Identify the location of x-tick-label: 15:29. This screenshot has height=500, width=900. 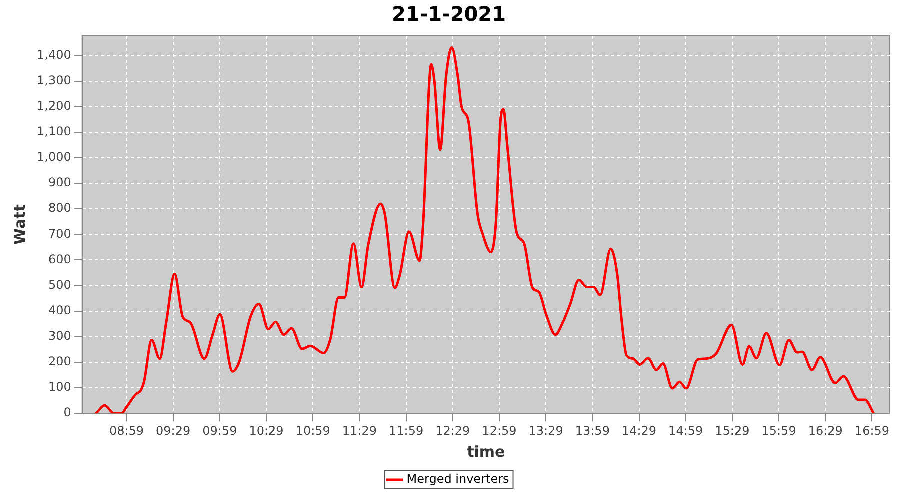
(732, 431).